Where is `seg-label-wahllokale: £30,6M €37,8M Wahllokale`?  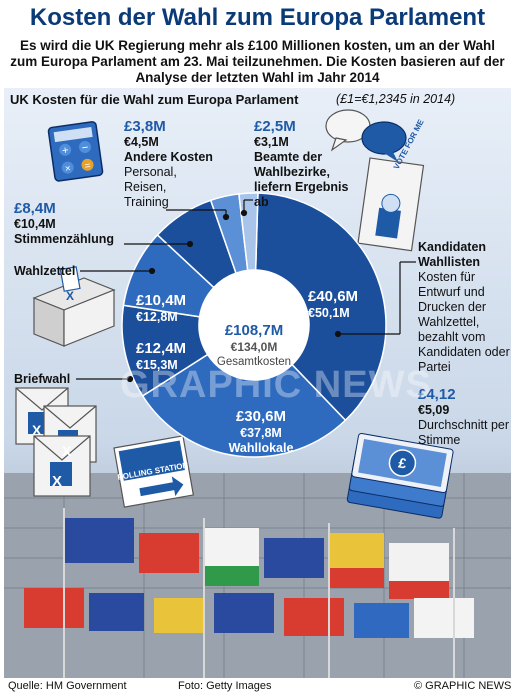 seg-label-wahllokale: £30,6M €37,8M Wahllokale is located at coordinates (261, 431).